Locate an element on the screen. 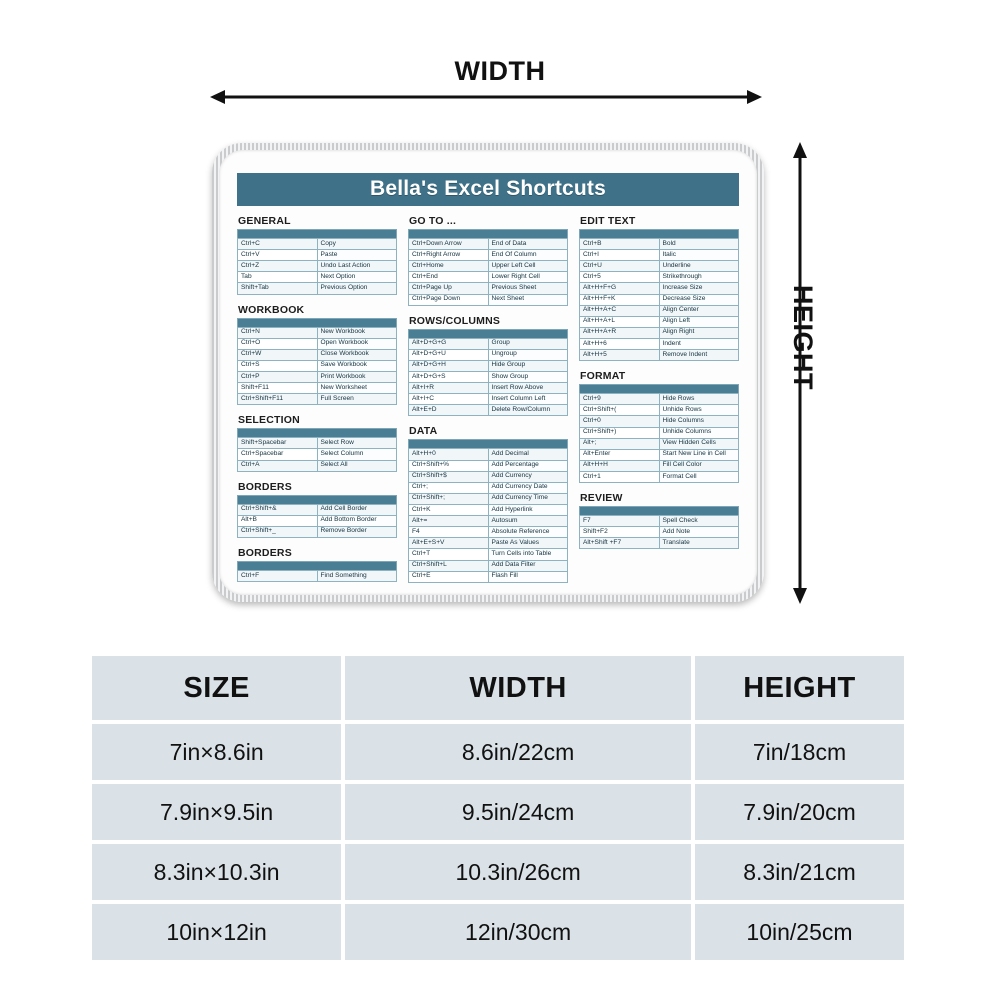  shortcut-row: Ctrl+P Print Workbook is located at coordinates (317, 377).